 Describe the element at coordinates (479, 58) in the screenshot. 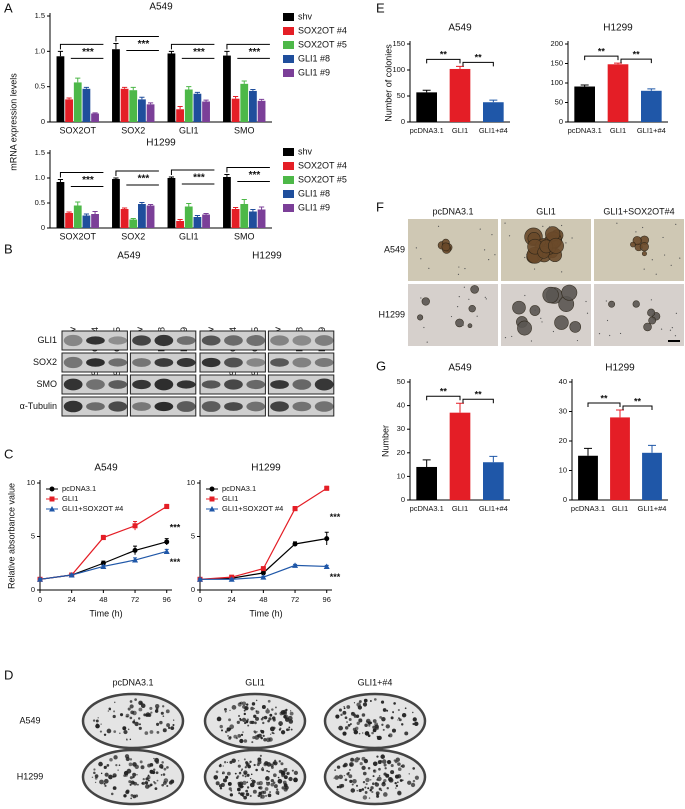

I see `significance-label: **` at that location.